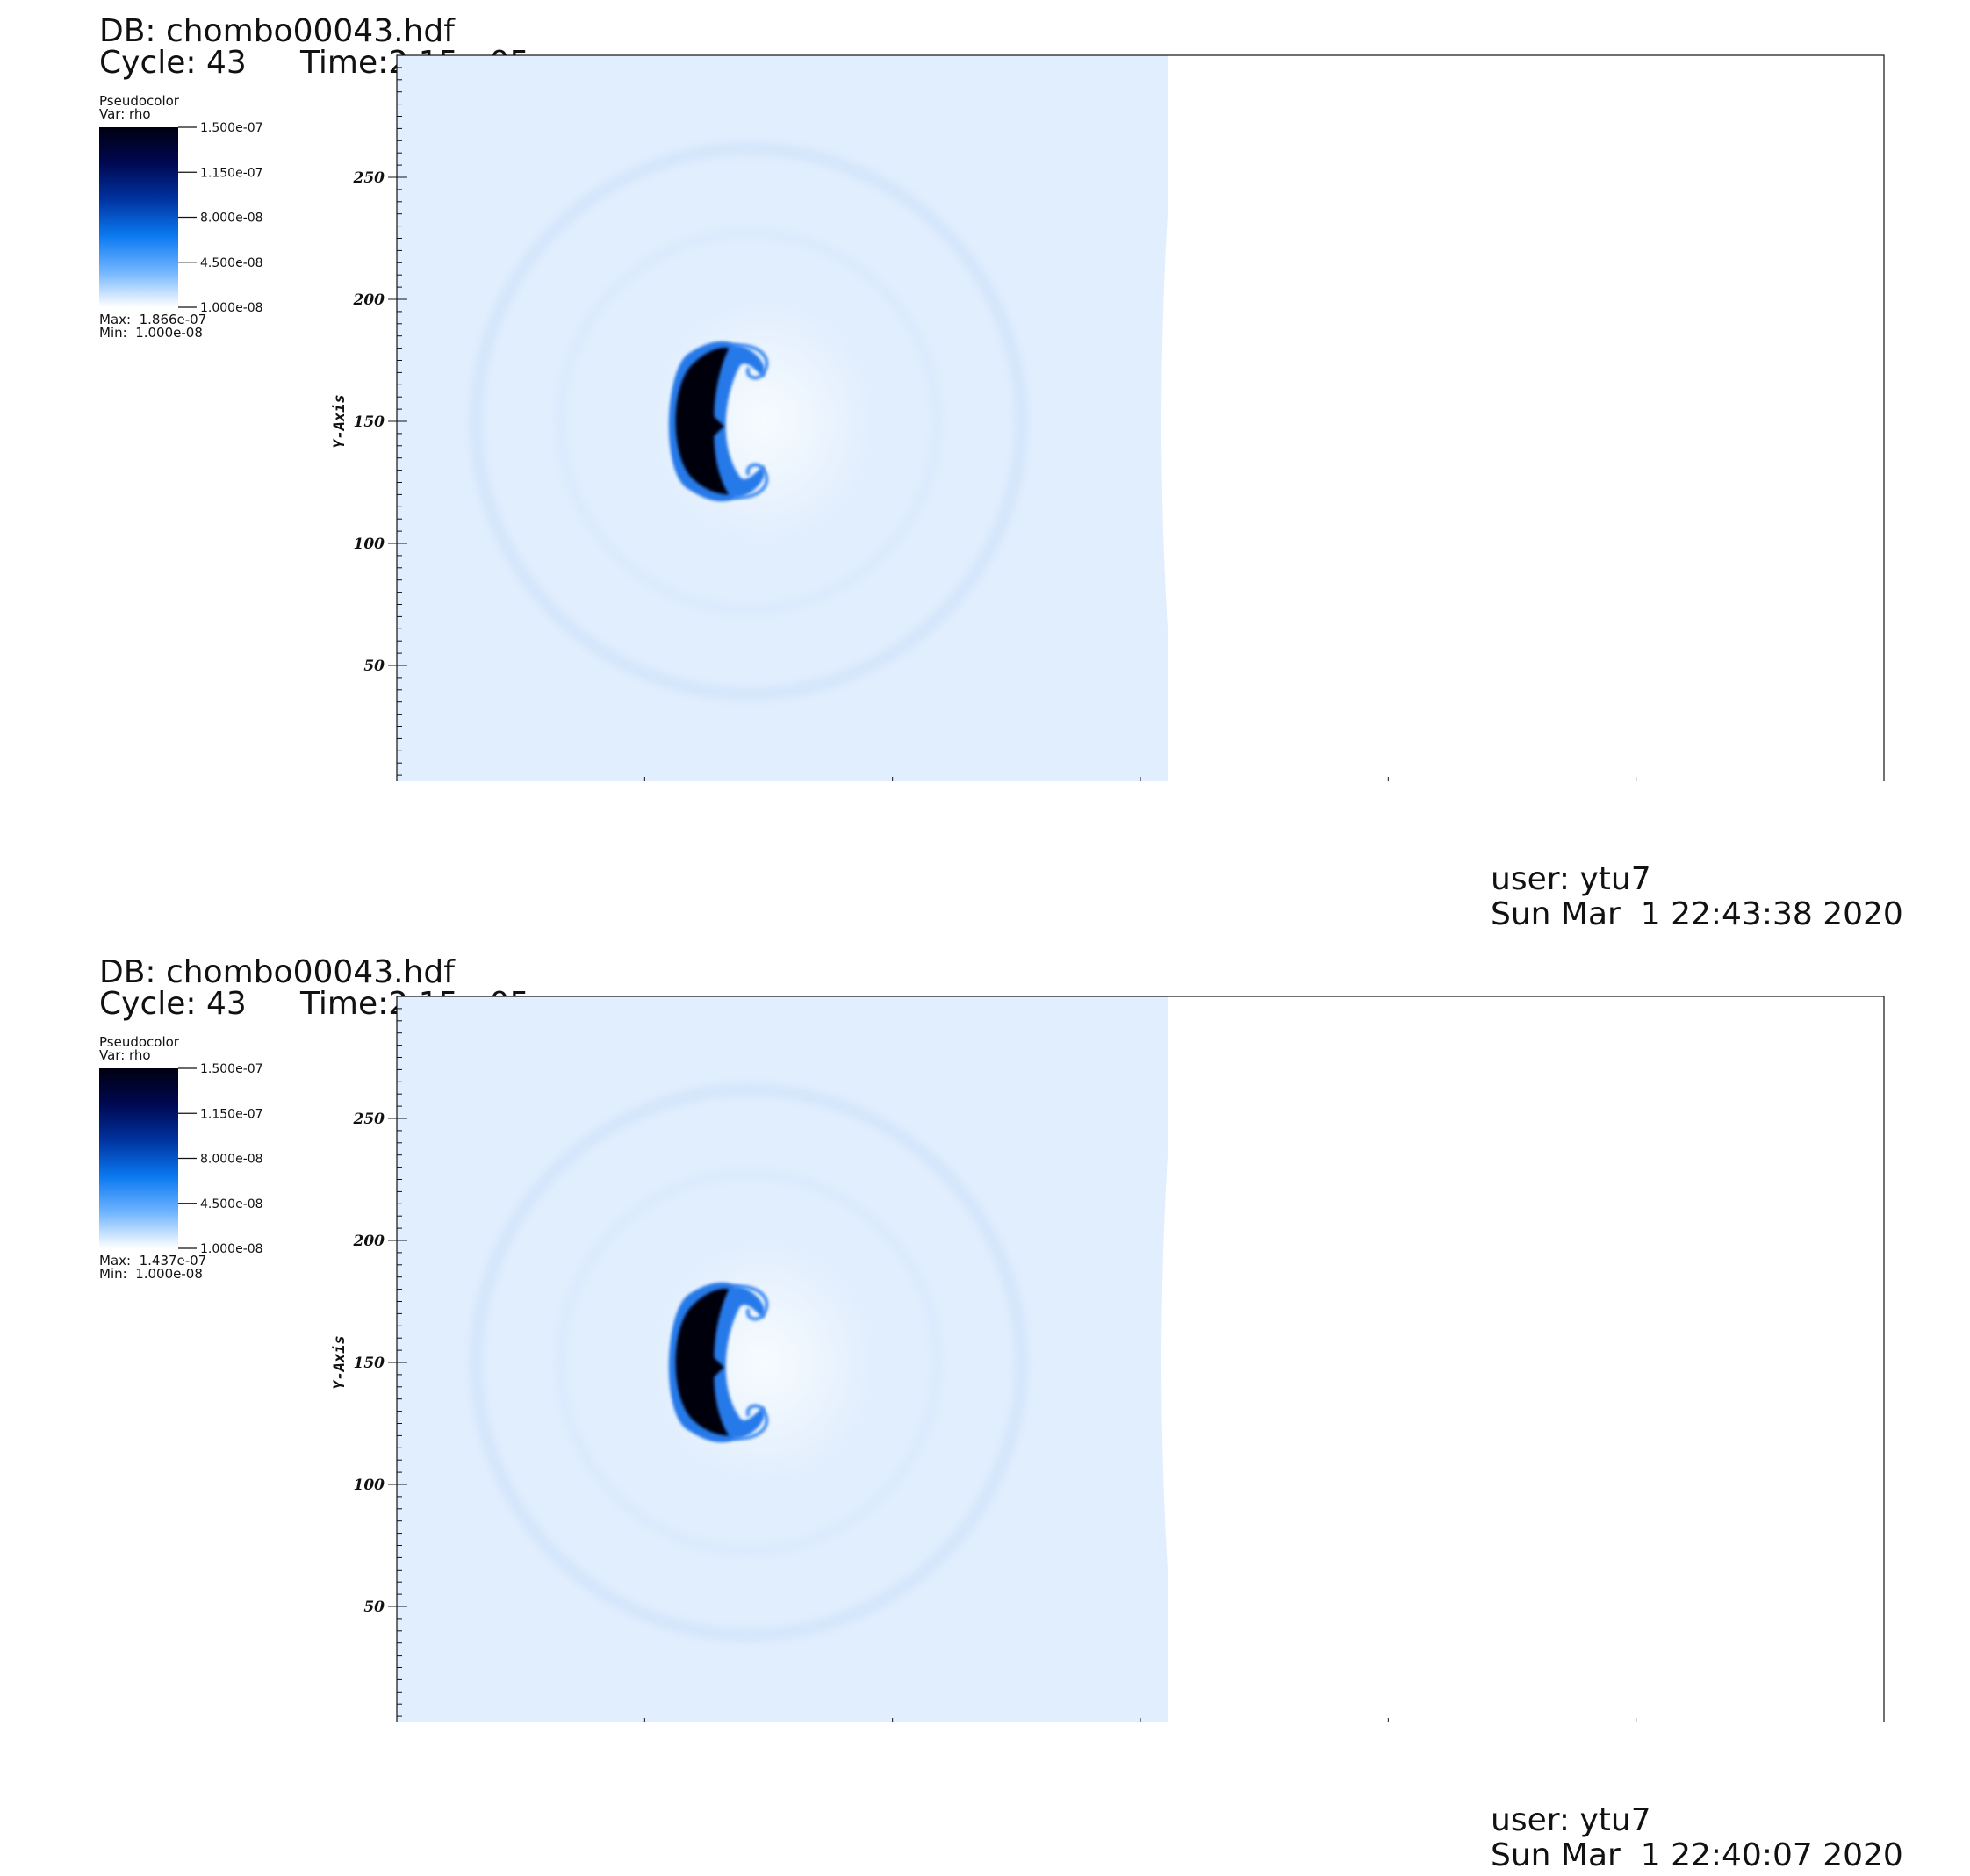 Image resolution: width=1970 pixels, height=1876 pixels. What do you see at coordinates (1697, 914) in the screenshot?
I see `date-label: Sun Mar 1 22:43:38 2020` at bounding box center [1697, 914].